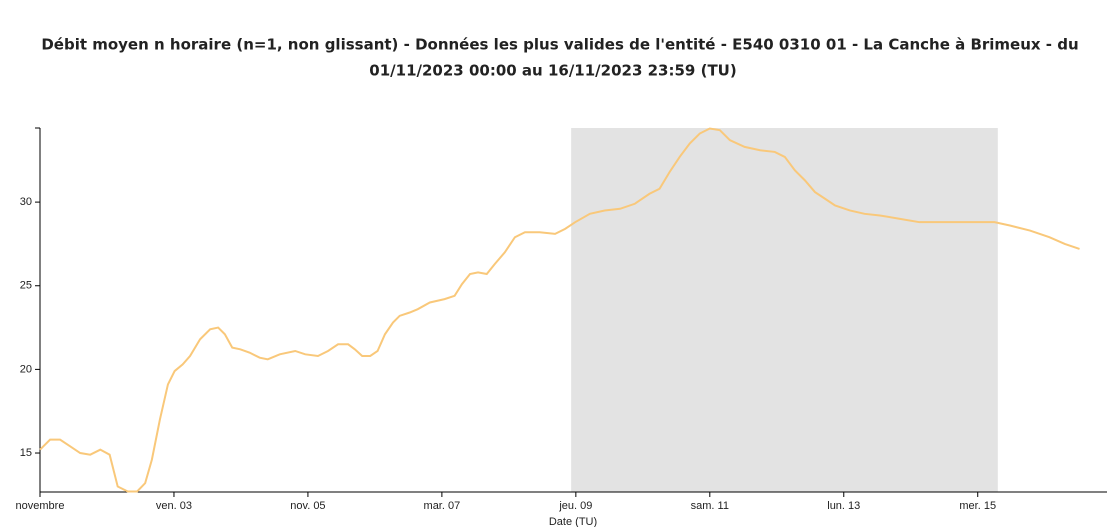  I want to click on x-tick-label: novembre, so click(40, 506).